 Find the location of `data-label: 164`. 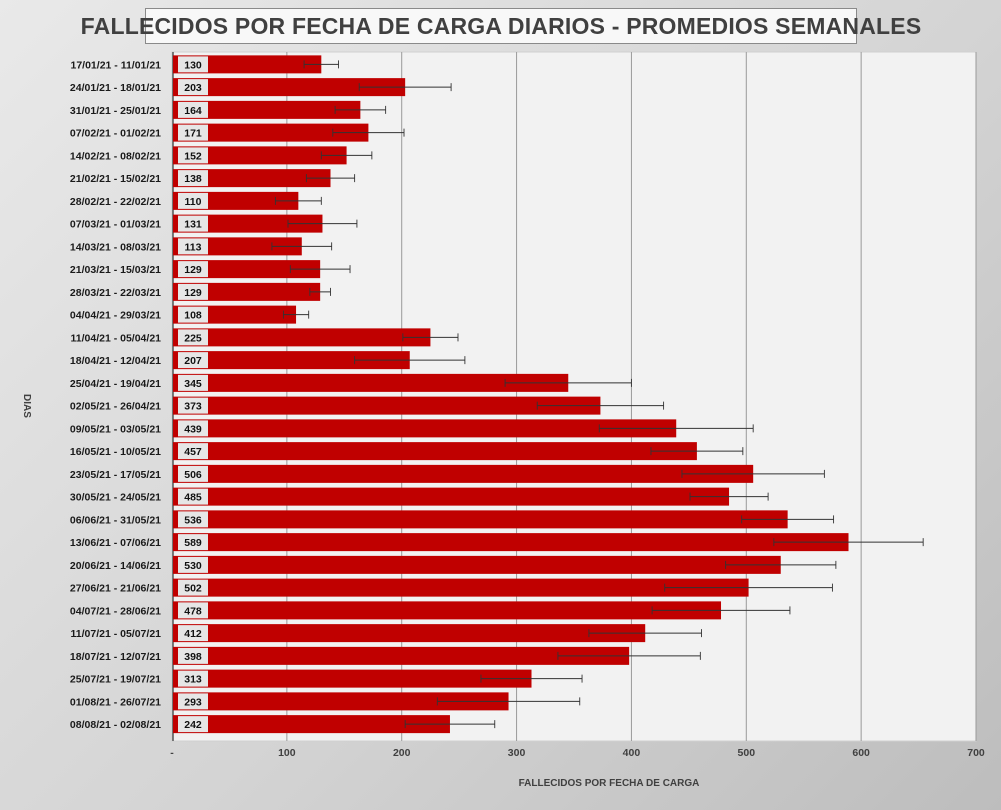

data-label: 164 is located at coordinates (193, 111).